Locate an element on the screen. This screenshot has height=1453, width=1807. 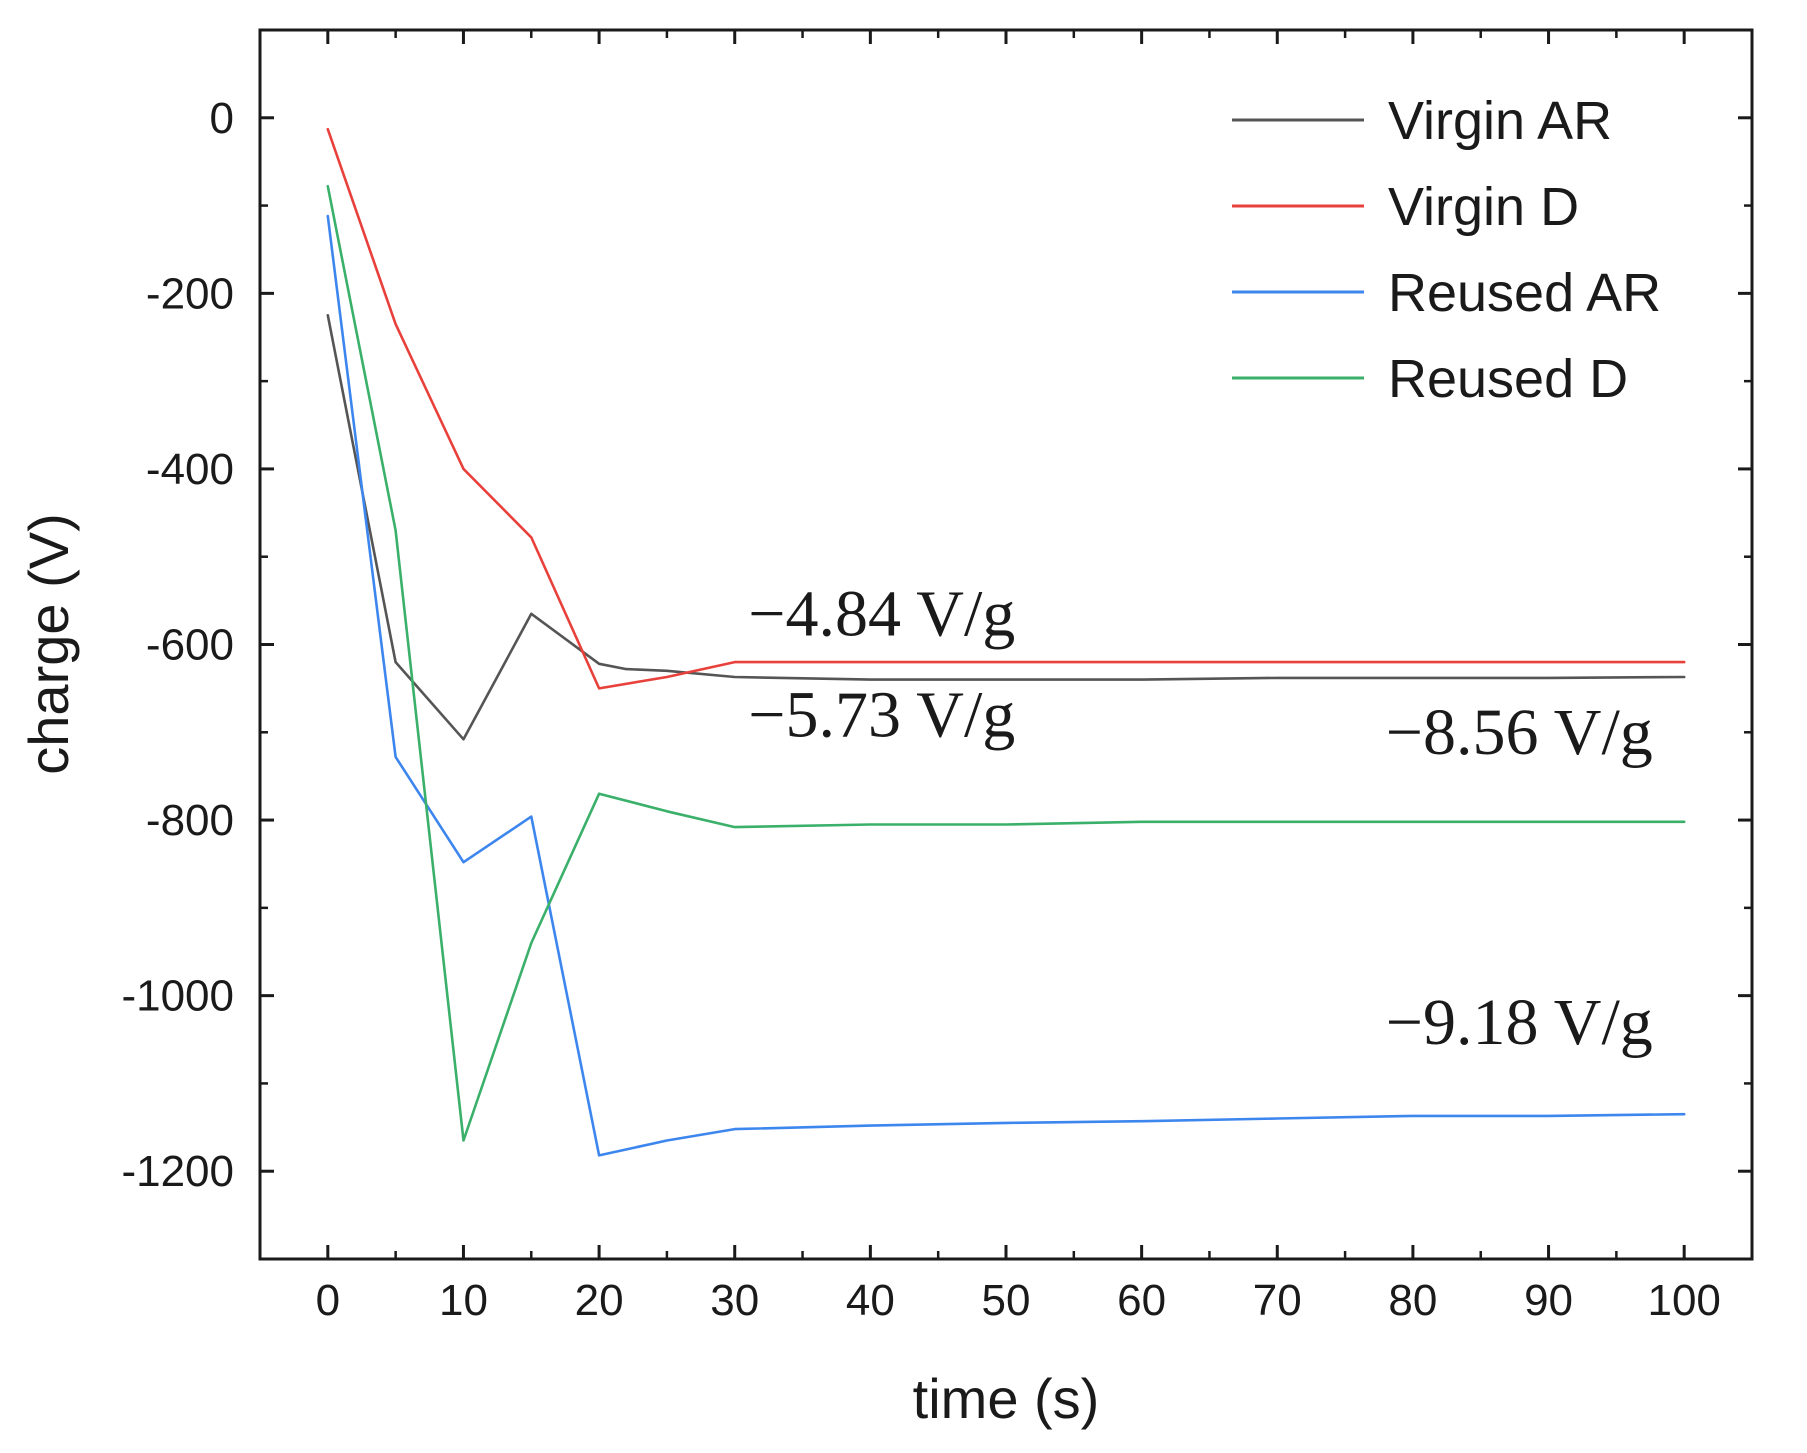
y-tick-label: -200 is located at coordinates (190, 293).